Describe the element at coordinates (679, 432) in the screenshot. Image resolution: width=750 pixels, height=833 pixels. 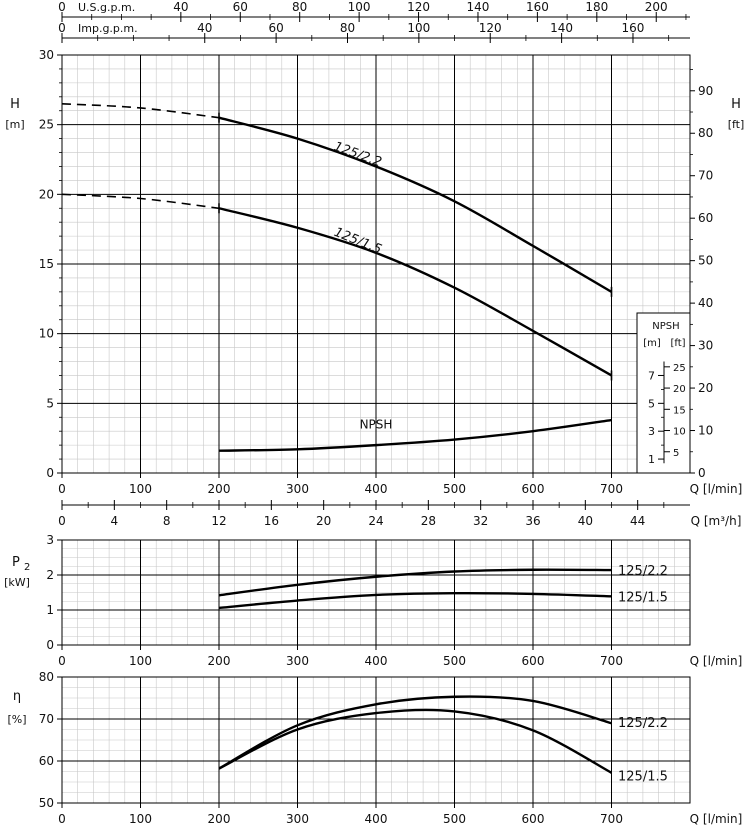
I see `npsh-ft-tick-label: 10` at that location.